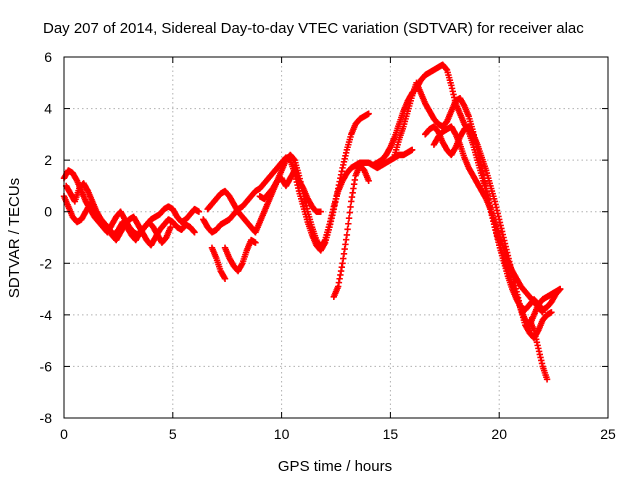  I want to click on x-tick-label: 25, so click(608, 434).